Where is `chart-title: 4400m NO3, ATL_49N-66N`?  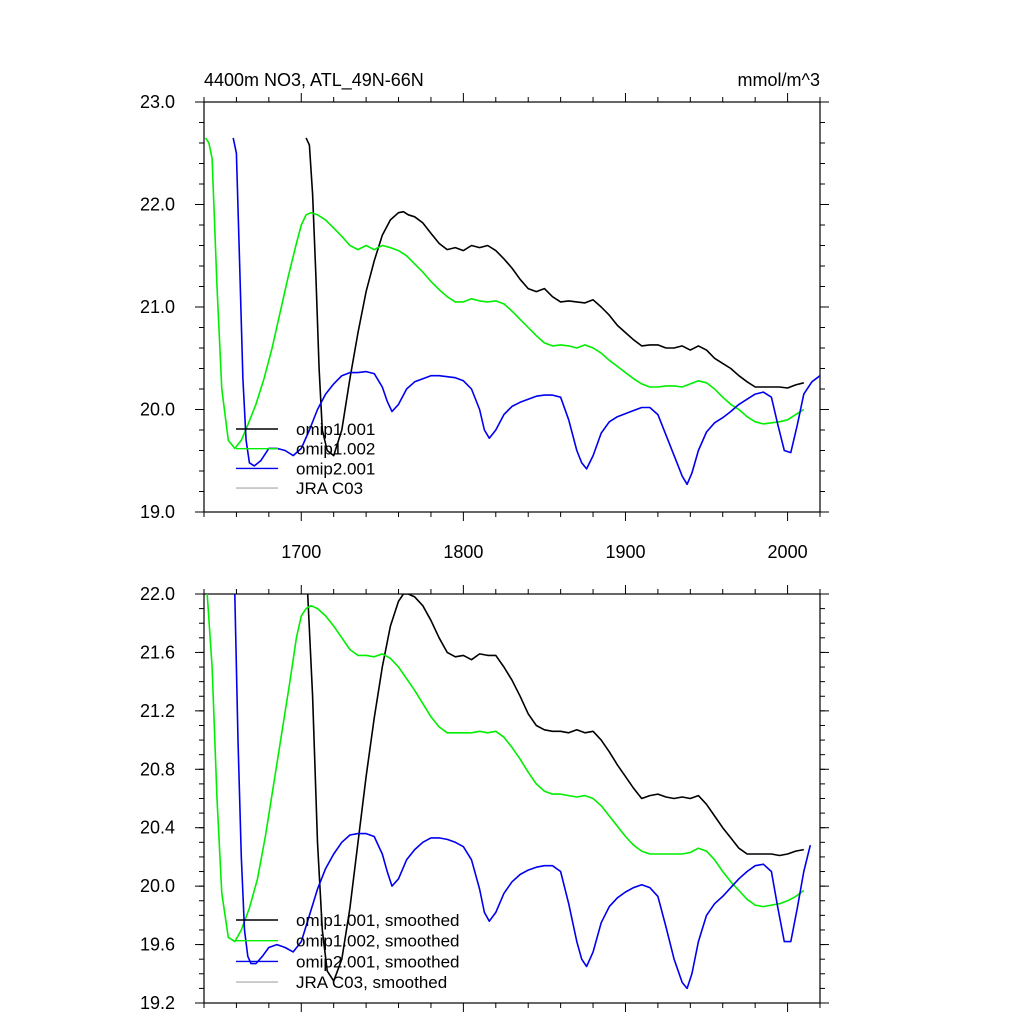 chart-title: 4400m NO3, ATL_49N-66N is located at coordinates (314, 80).